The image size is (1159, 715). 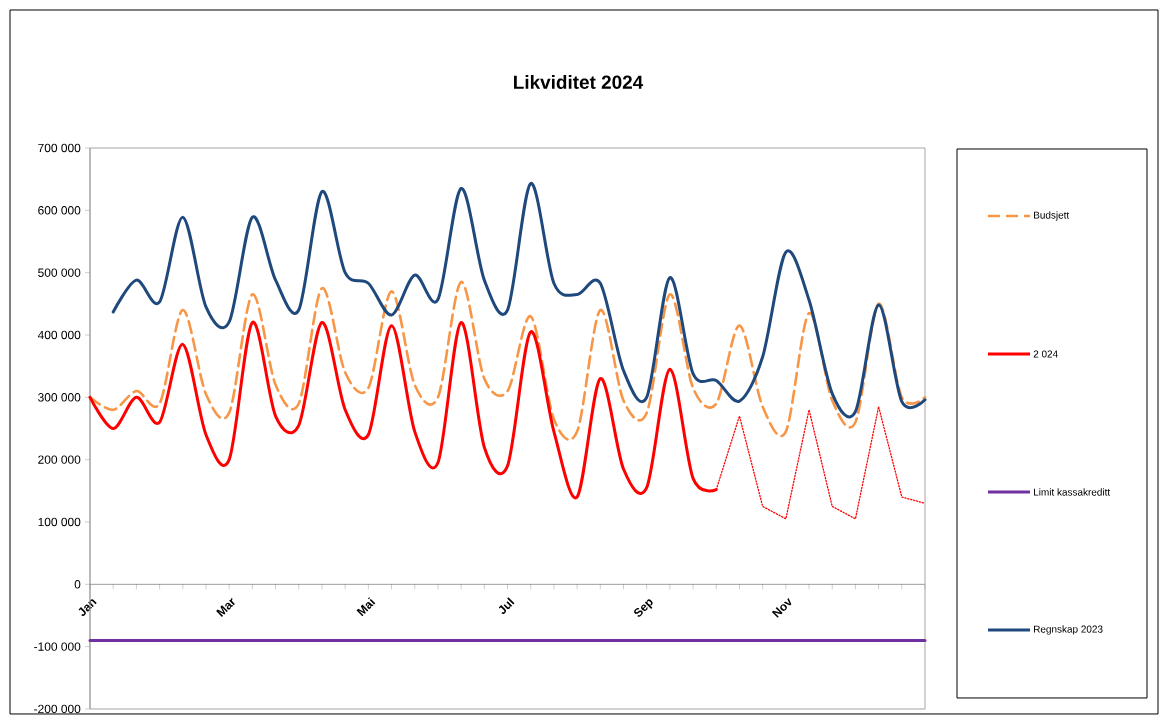 I want to click on y-tick-label: 100 000, so click(x=59, y=522).